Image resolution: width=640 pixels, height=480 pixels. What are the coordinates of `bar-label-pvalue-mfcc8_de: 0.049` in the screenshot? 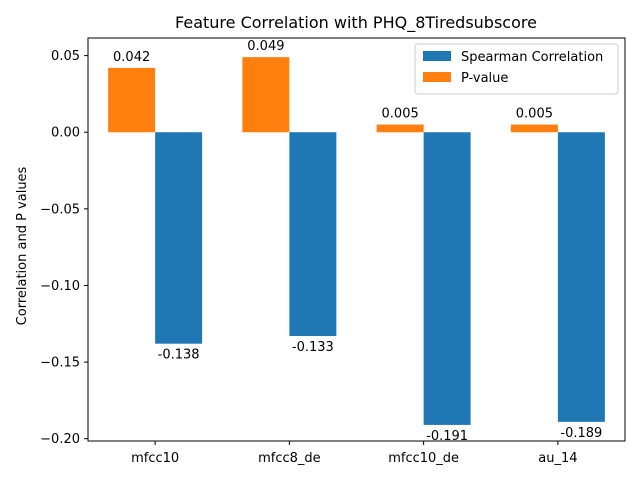 It's located at (265, 46).